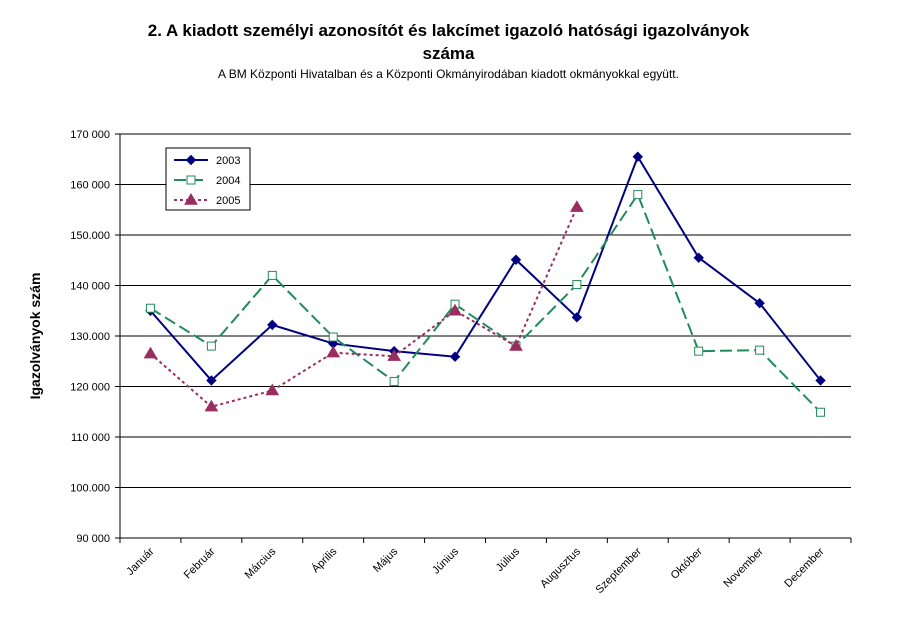 The width and height of the screenshot is (897, 619). What do you see at coordinates (448, 53) in the screenshot?
I see `chart-title-line2: száma` at bounding box center [448, 53].